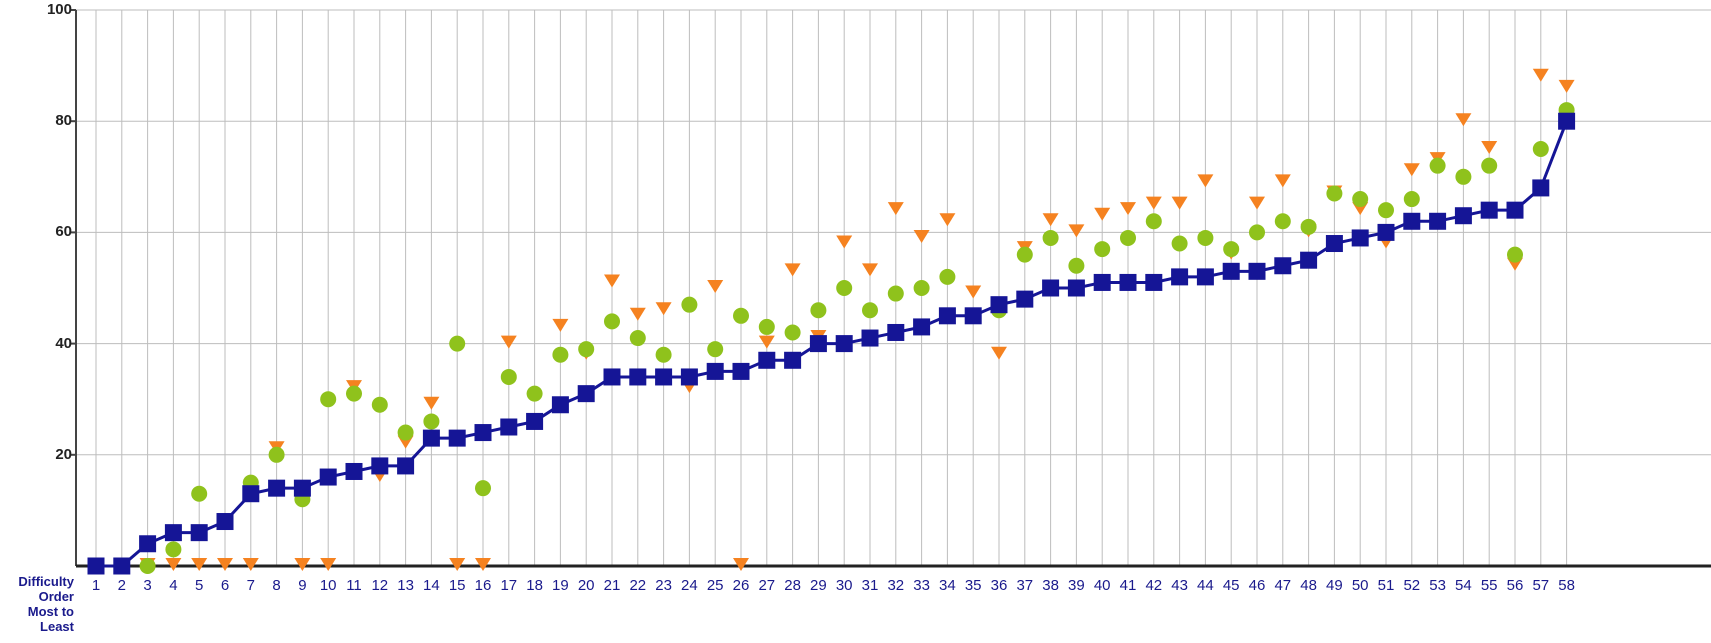 This screenshot has width=1711, height=643. What do you see at coordinates (1179, 585) in the screenshot?
I see `x-tick-label: 43` at bounding box center [1179, 585].